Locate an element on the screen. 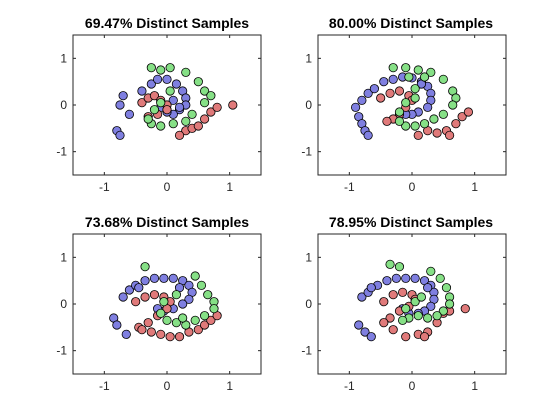  axes-box is located at coordinates (412, 105).